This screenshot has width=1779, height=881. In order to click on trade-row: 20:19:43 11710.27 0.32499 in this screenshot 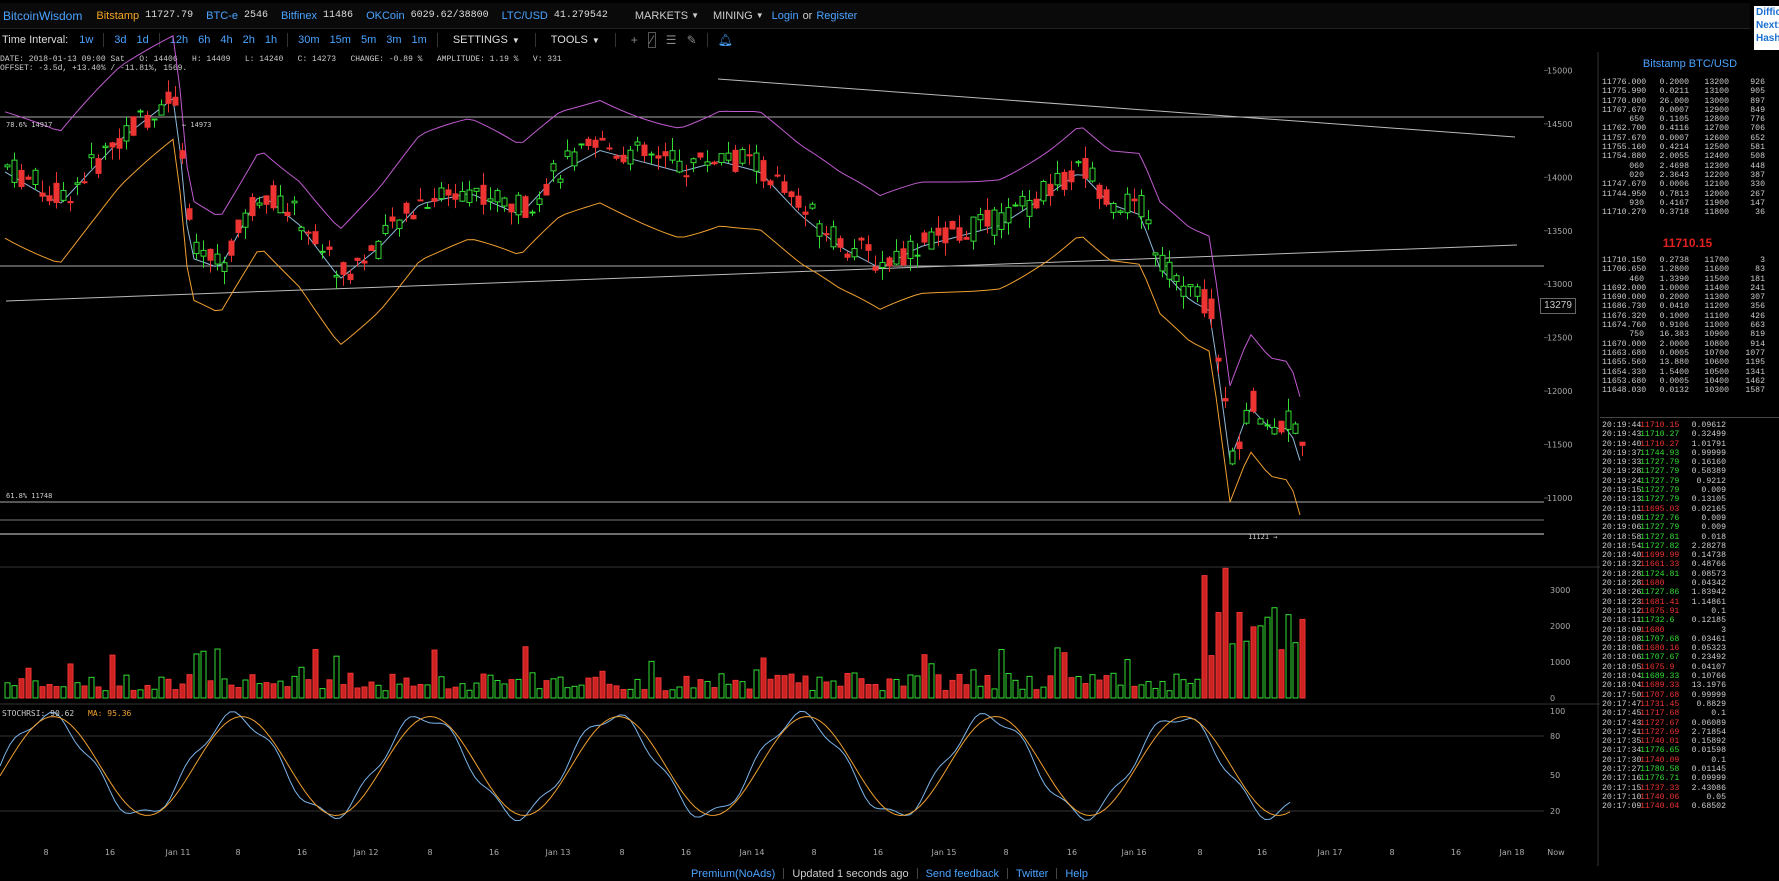, I will do `click(1664, 435)`.